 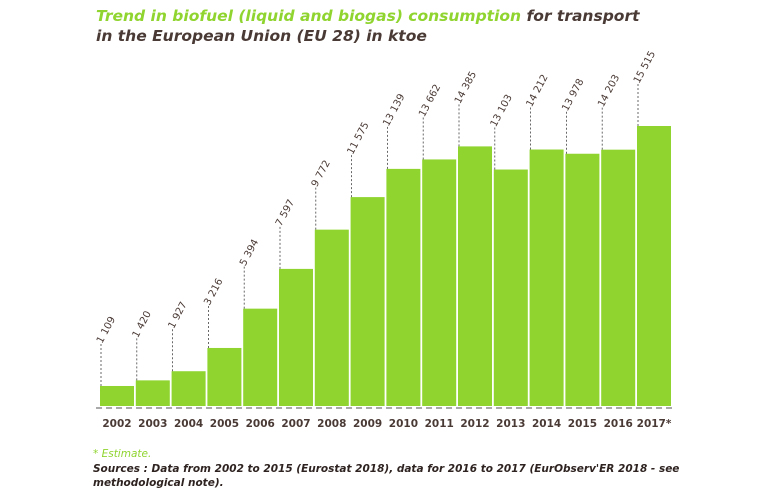 What do you see at coordinates (295, 424) in the screenshot?
I see `x-tick-label: 2007` at bounding box center [295, 424].